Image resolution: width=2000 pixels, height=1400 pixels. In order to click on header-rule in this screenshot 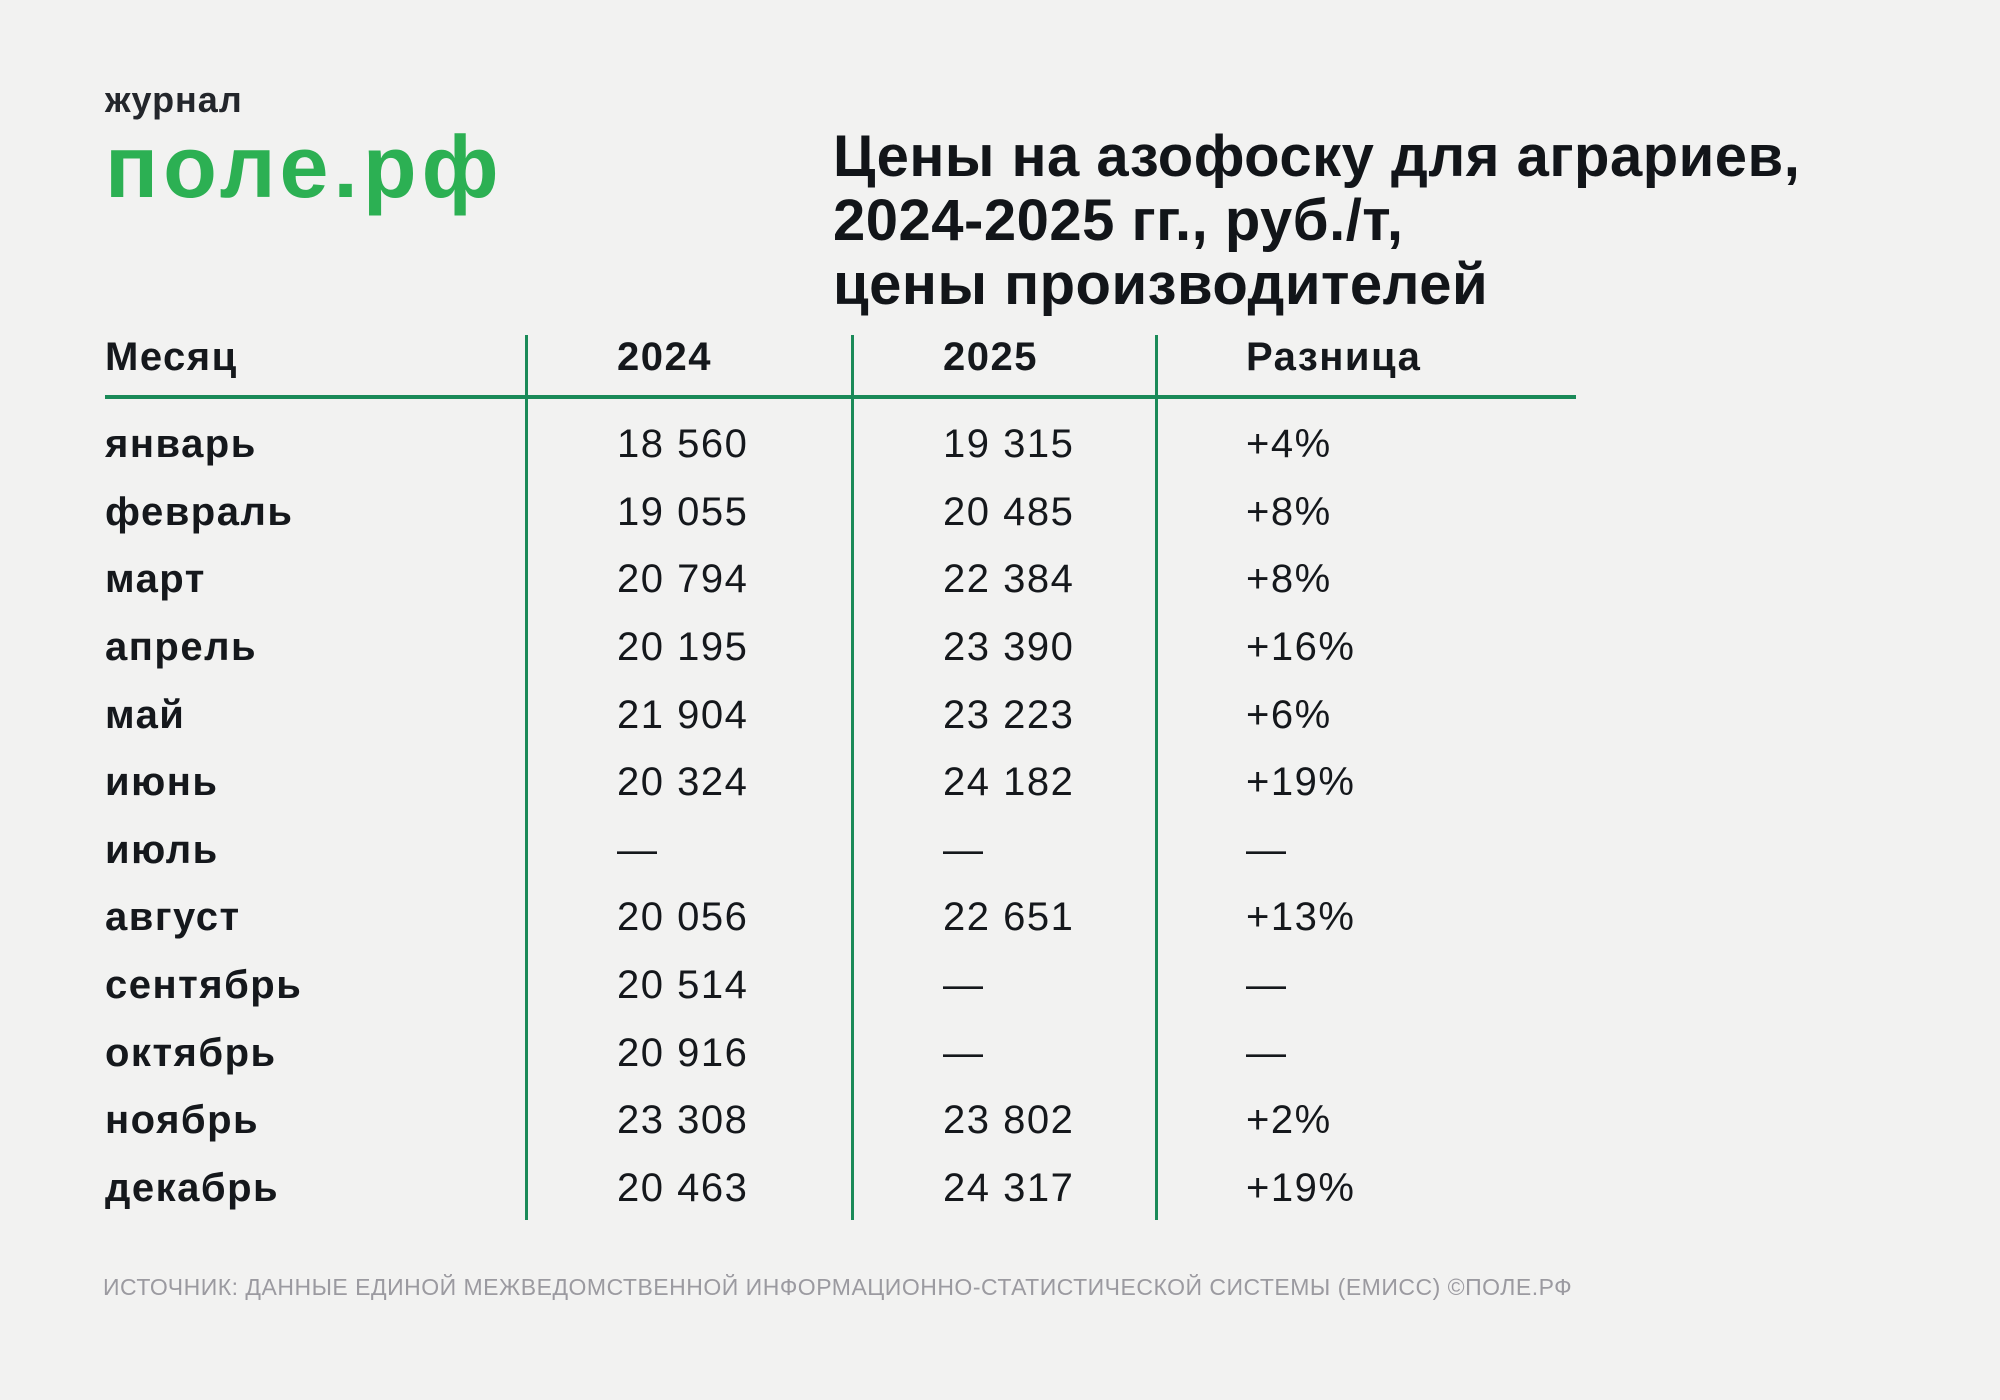, I will do `click(840, 397)`.